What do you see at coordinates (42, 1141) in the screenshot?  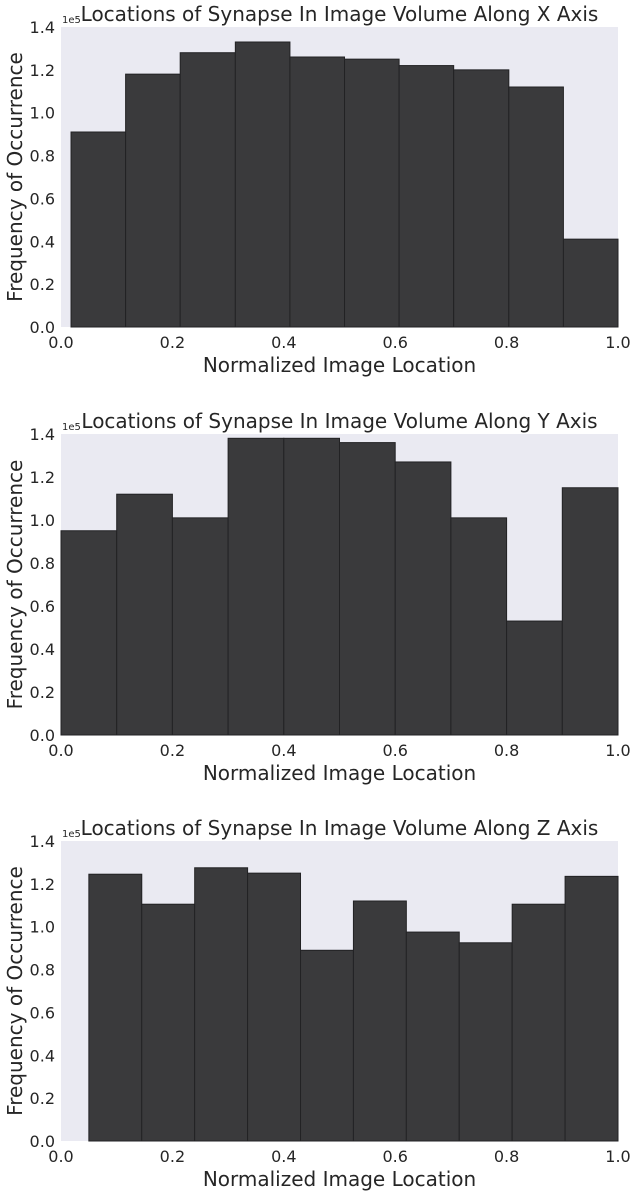 I see `y-tick-label-z: 0.0` at bounding box center [42, 1141].